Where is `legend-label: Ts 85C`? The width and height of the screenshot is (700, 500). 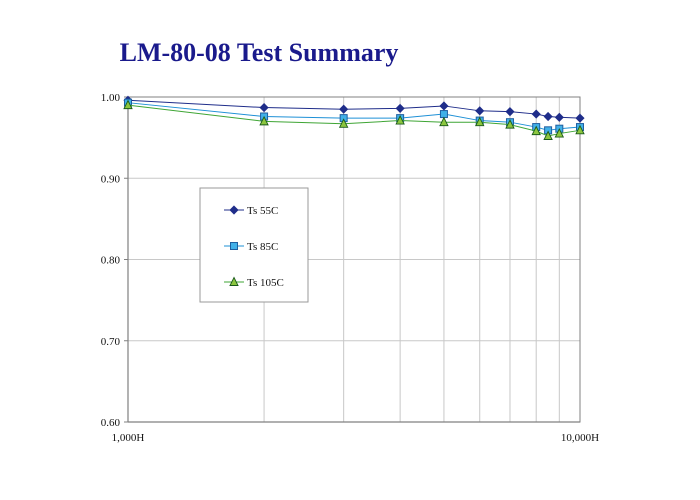 legend-label: Ts 85C is located at coordinates (262, 247).